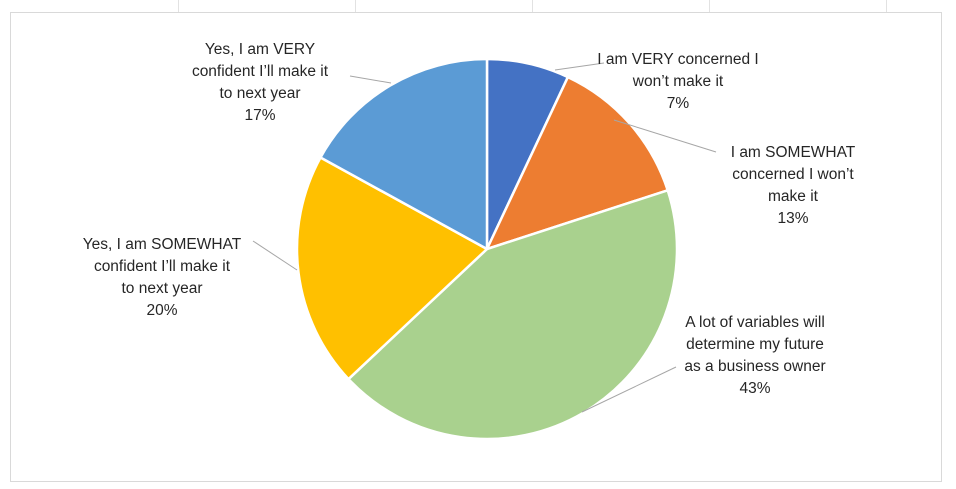 This screenshot has height=489, width=956. Describe the element at coordinates (162, 244) in the screenshot. I see `slice-label-line: Yes, I am SOMEWHAT` at that location.